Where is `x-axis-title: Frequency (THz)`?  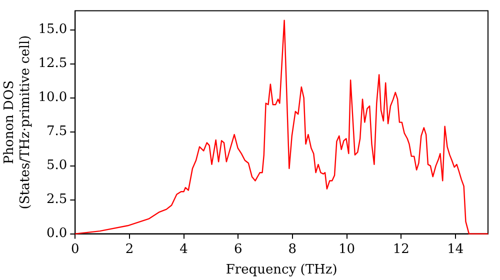 x-axis-title: Frequency (THz) is located at coordinates (282, 270).